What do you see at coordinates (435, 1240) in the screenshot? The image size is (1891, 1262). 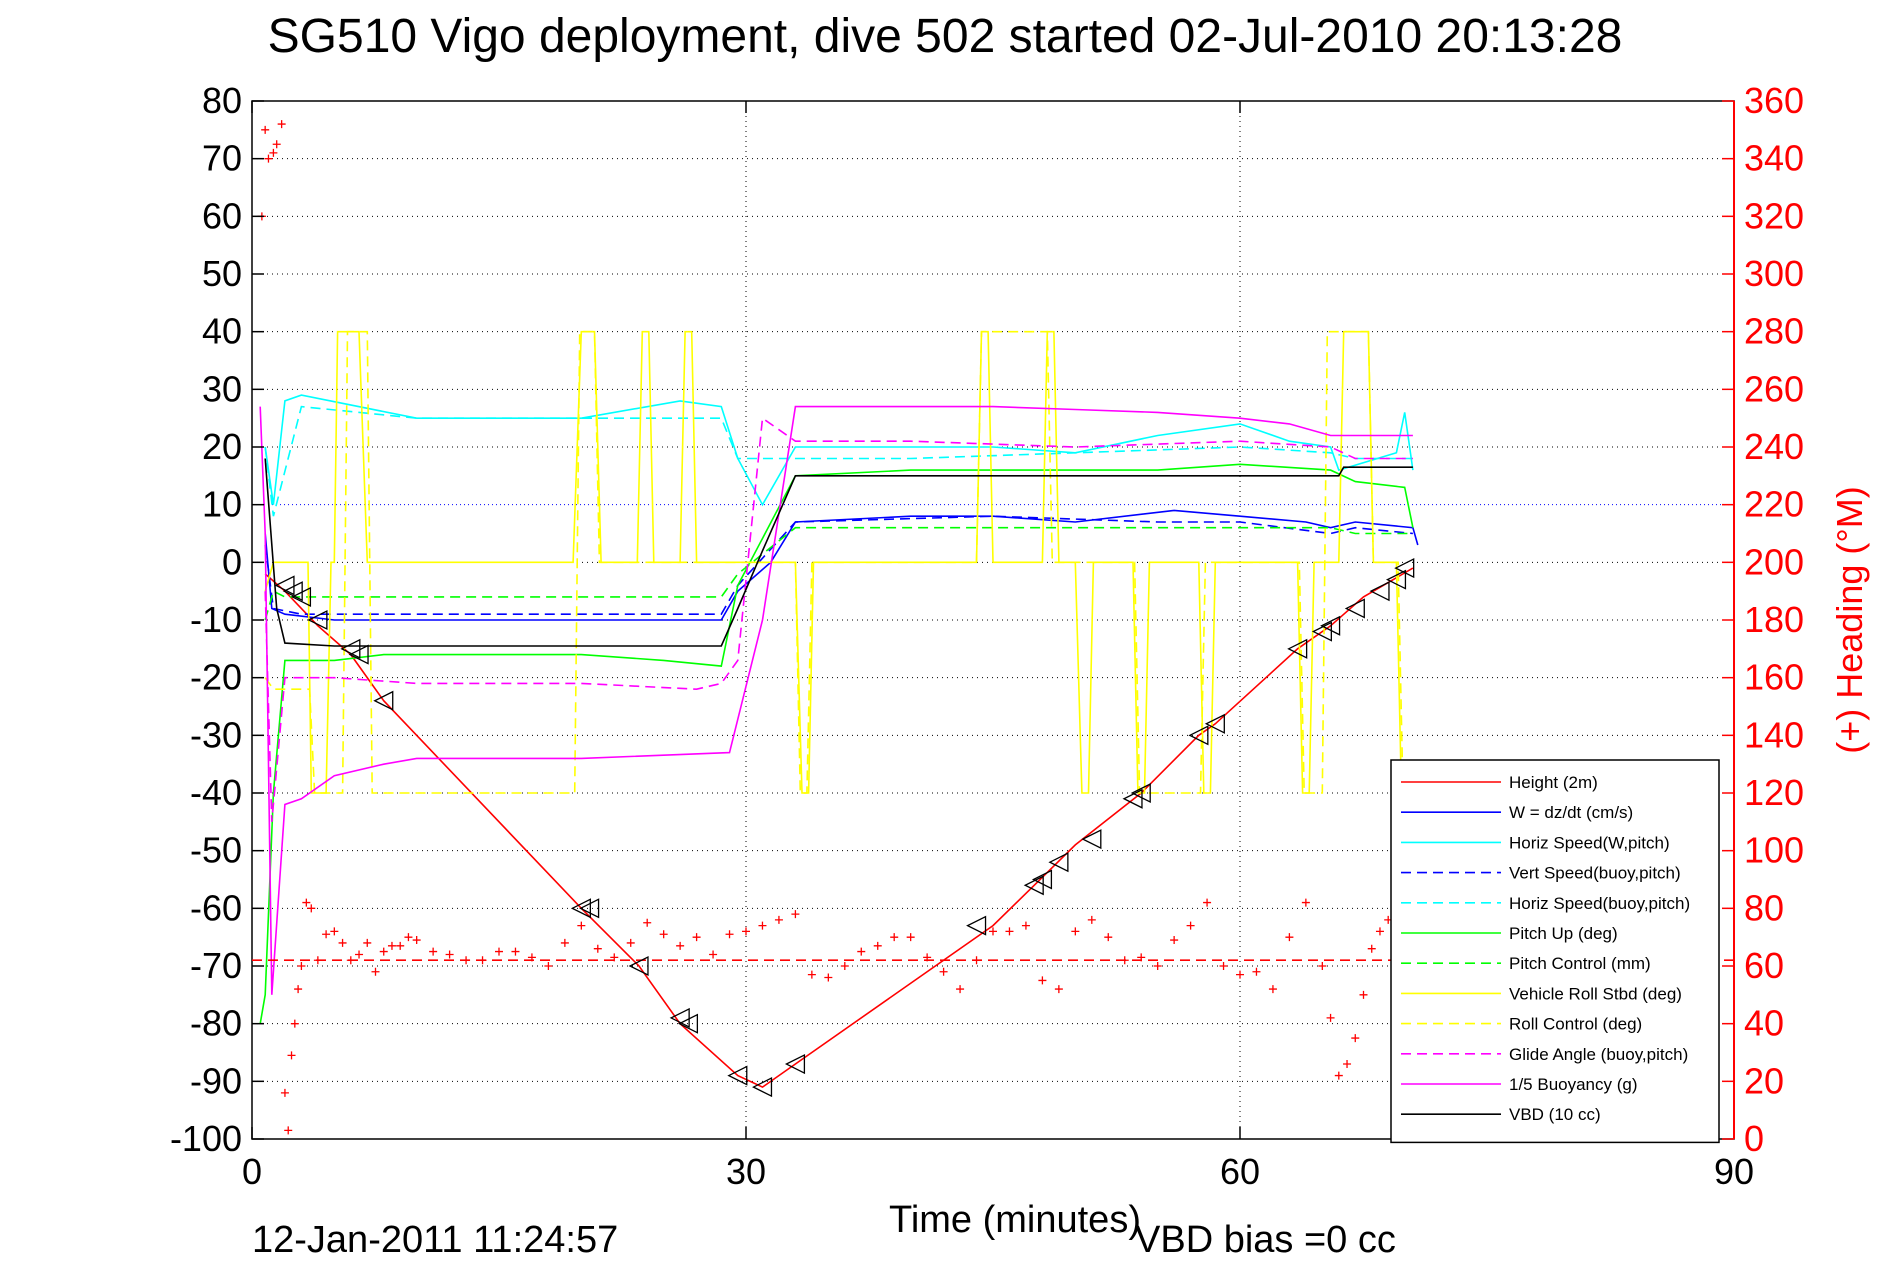 I see `footer-timestamp: 12-Jan-2011 11:24:57` at bounding box center [435, 1240].